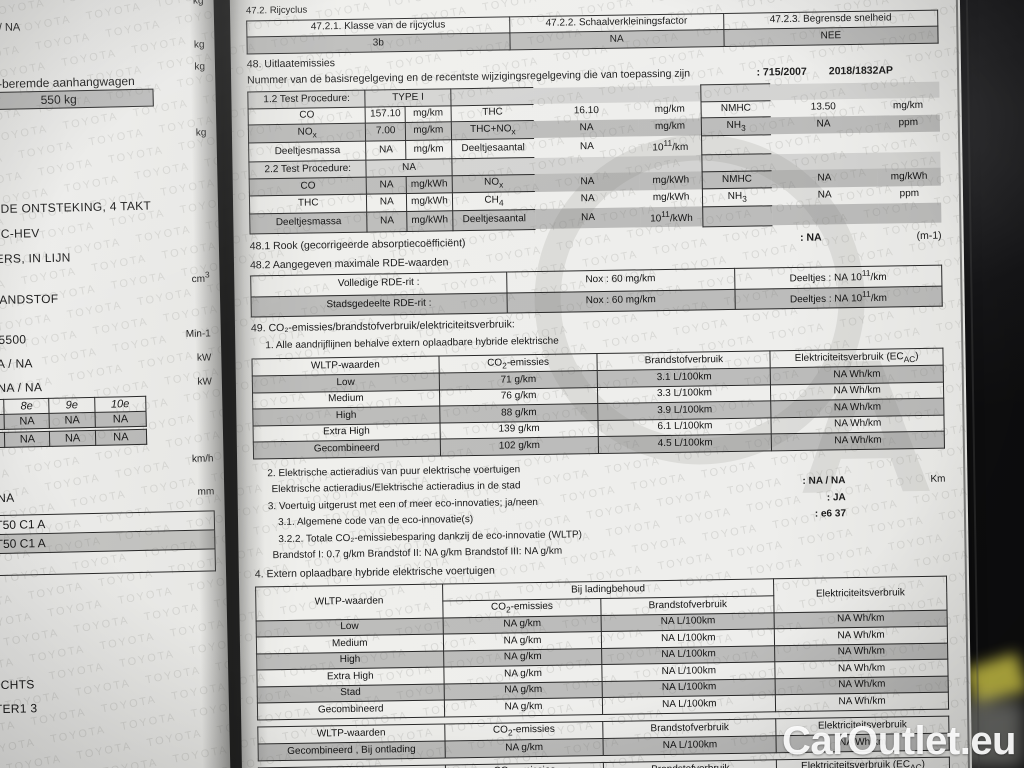 Image resolution: width=1024 pixels, height=768 pixels. What do you see at coordinates (73, 439) in the screenshot?
I see `table-row: NA NA NA` at bounding box center [73, 439].